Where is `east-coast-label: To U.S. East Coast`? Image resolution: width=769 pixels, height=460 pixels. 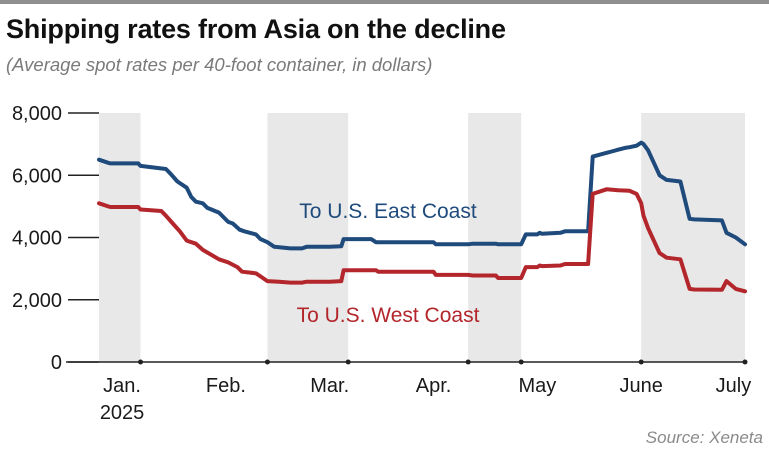 east-coast-label: To U.S. East Coast is located at coordinates (388, 211).